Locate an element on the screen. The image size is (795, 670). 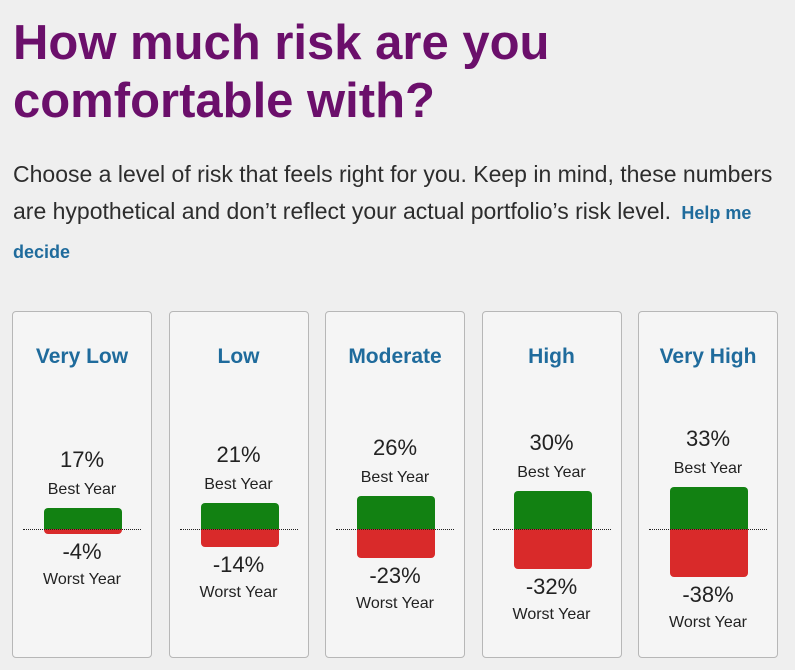
best-year-value: 30% is located at coordinates (551, 443).